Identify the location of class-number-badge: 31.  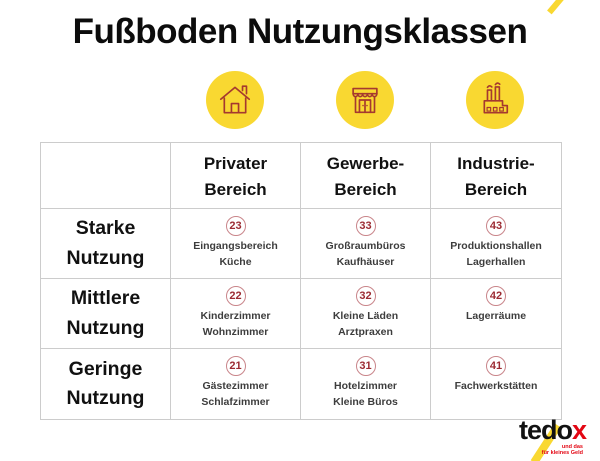
(365, 366).